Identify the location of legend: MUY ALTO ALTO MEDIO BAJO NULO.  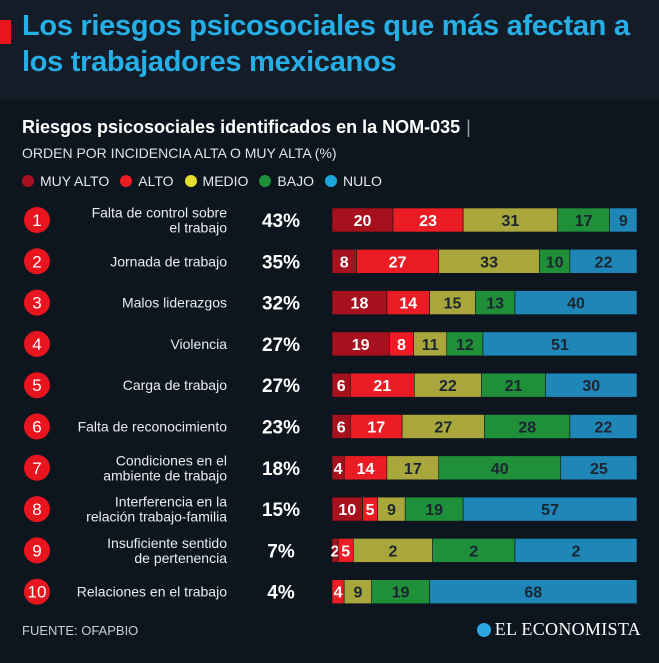
(202, 181).